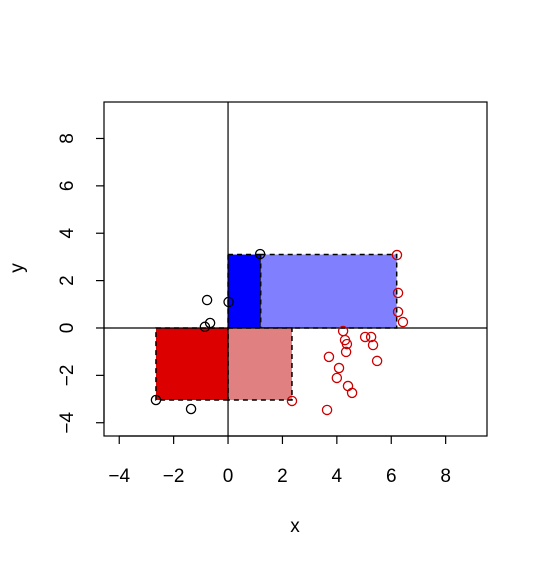 Image resolution: width=540 pixels, height=567 pixels. I want to click on x-tick-label: −2, so click(174, 476).